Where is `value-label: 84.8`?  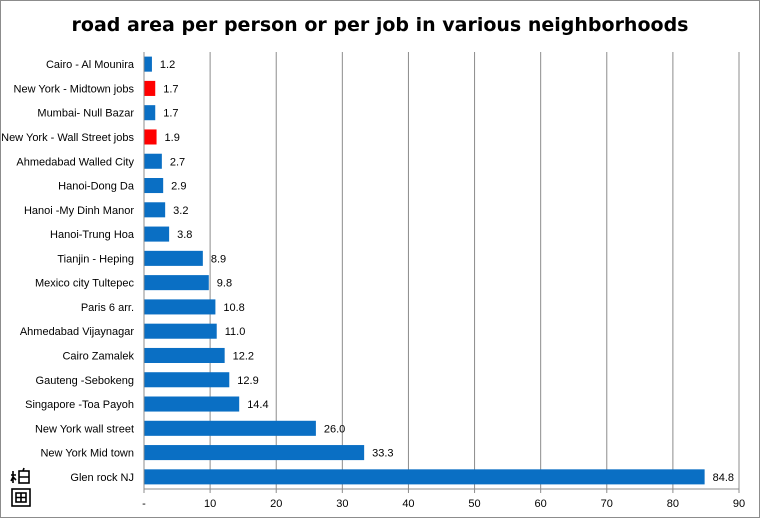 value-label: 84.8 is located at coordinates (723, 478).